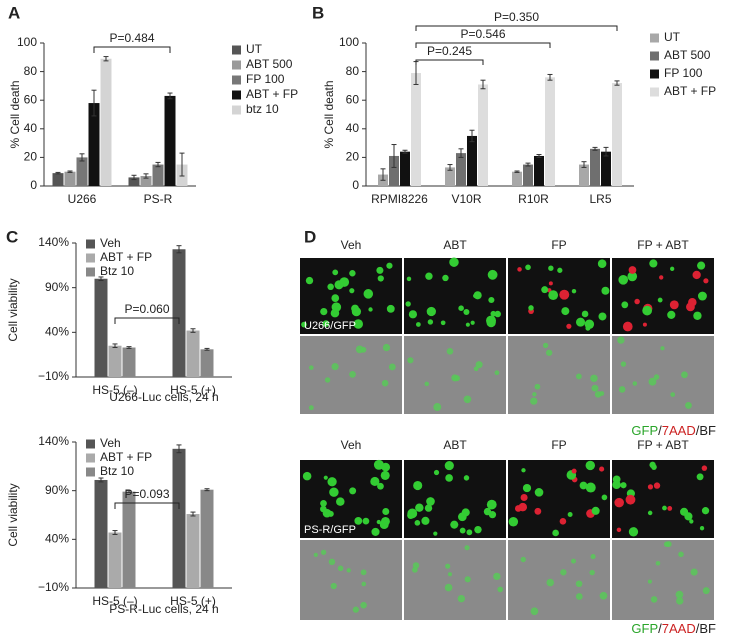 The width and height of the screenshot is (744, 643). Describe the element at coordinates (558, 445) in the screenshot. I see `column-label: FP` at that location.